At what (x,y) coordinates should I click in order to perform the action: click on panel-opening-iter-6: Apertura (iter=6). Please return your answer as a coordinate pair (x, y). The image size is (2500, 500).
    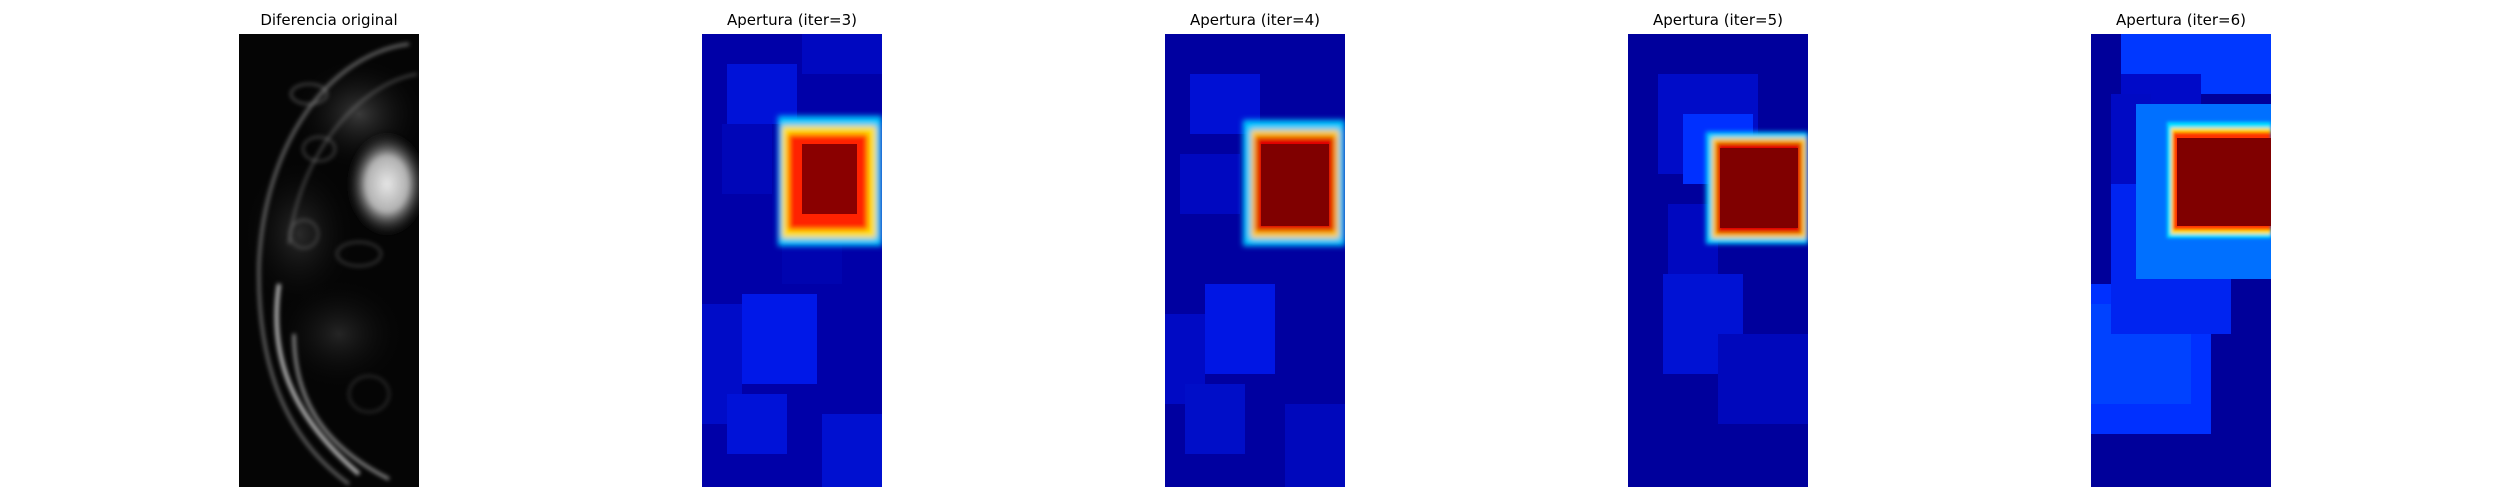
    Looking at the image, I should click on (2181, 250).